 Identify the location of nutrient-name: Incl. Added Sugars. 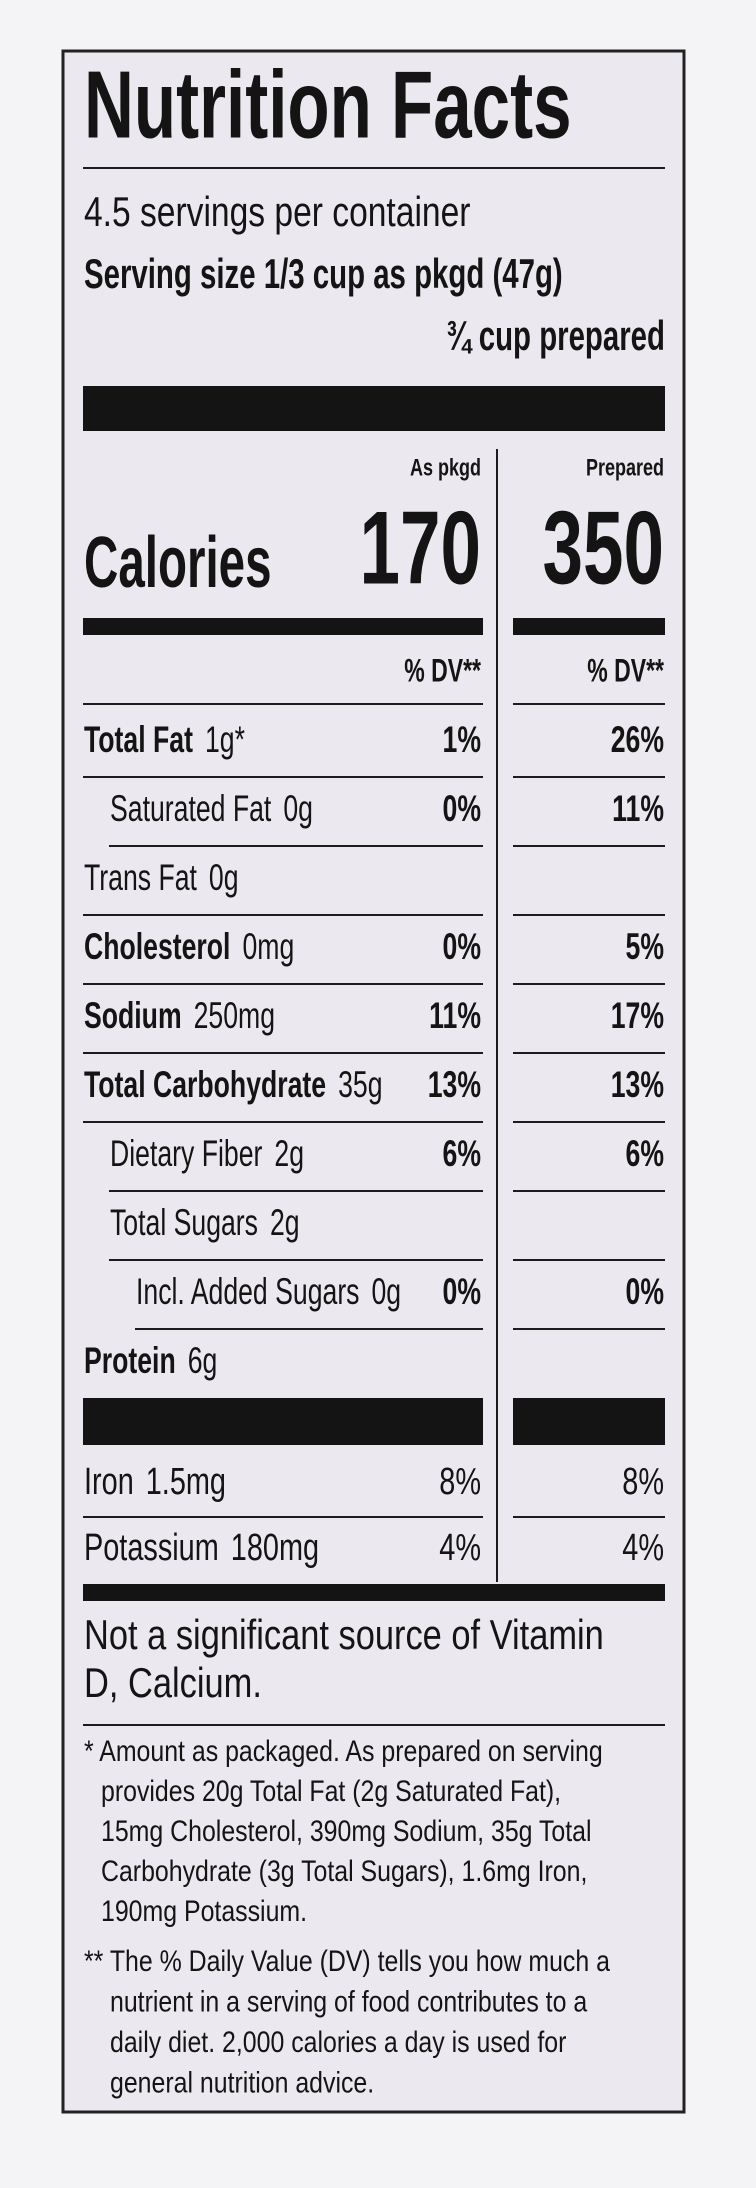
(247, 1290).